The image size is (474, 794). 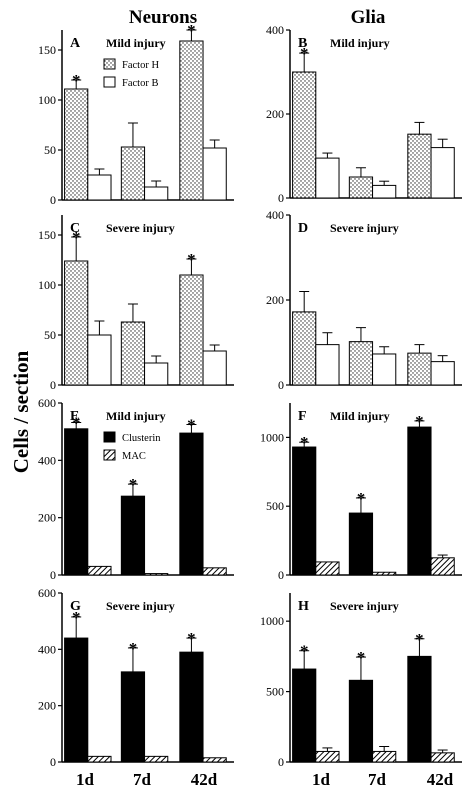 I want to click on legend-label: Factor H, so click(x=140, y=65).